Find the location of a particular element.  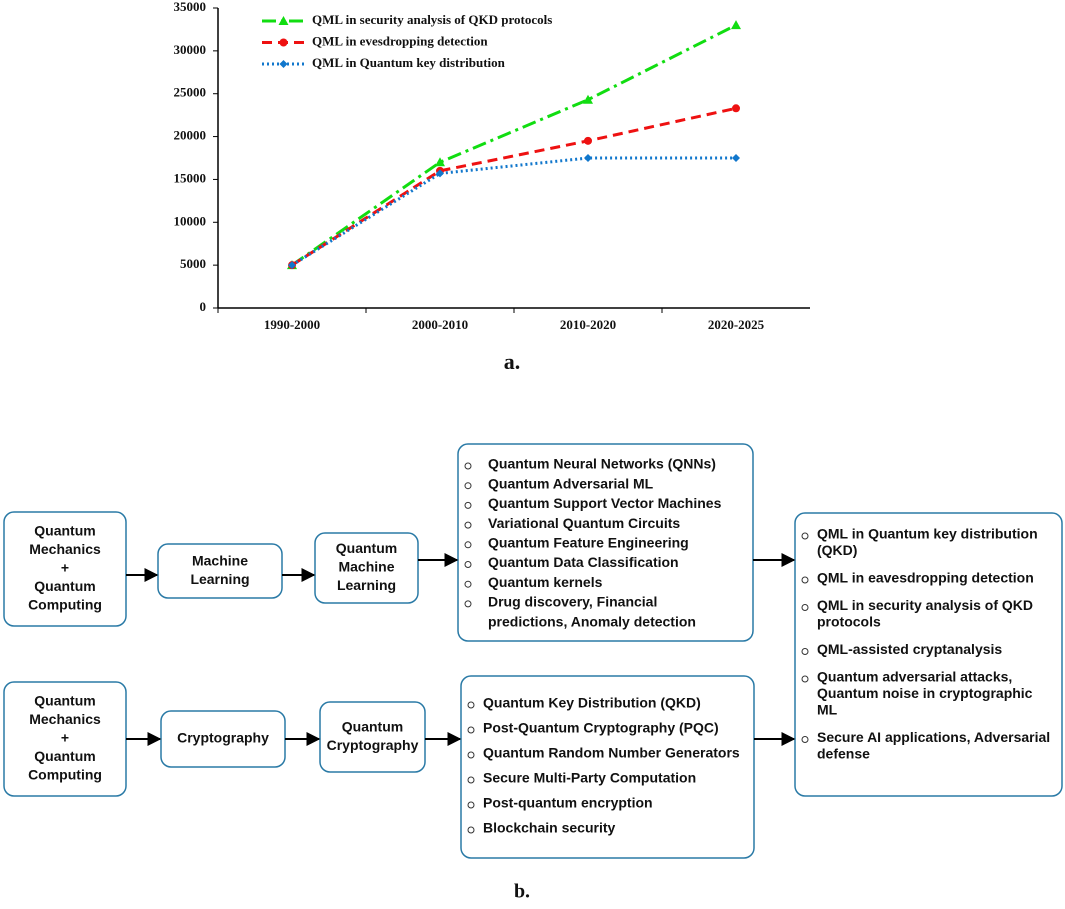

list-item: Quantum noise in cryptographic is located at coordinates (925, 693).